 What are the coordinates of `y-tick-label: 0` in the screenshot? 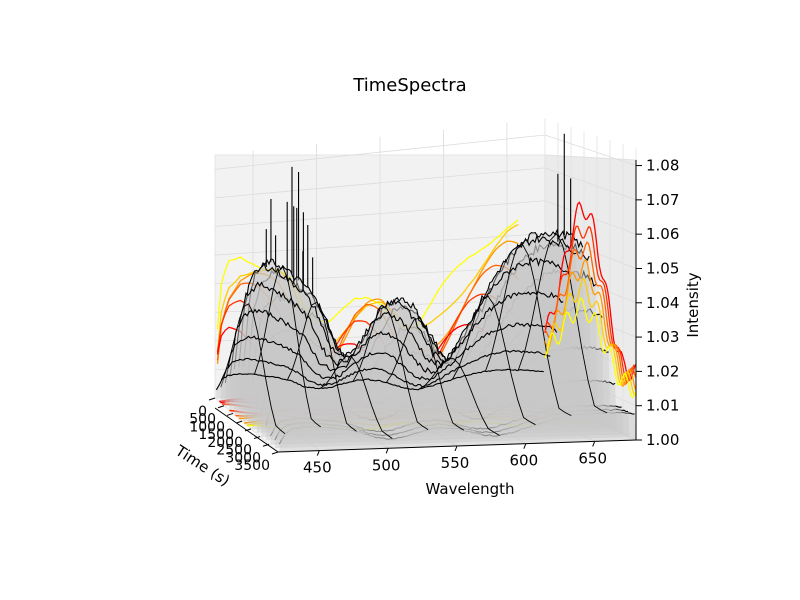 It's located at (202, 412).